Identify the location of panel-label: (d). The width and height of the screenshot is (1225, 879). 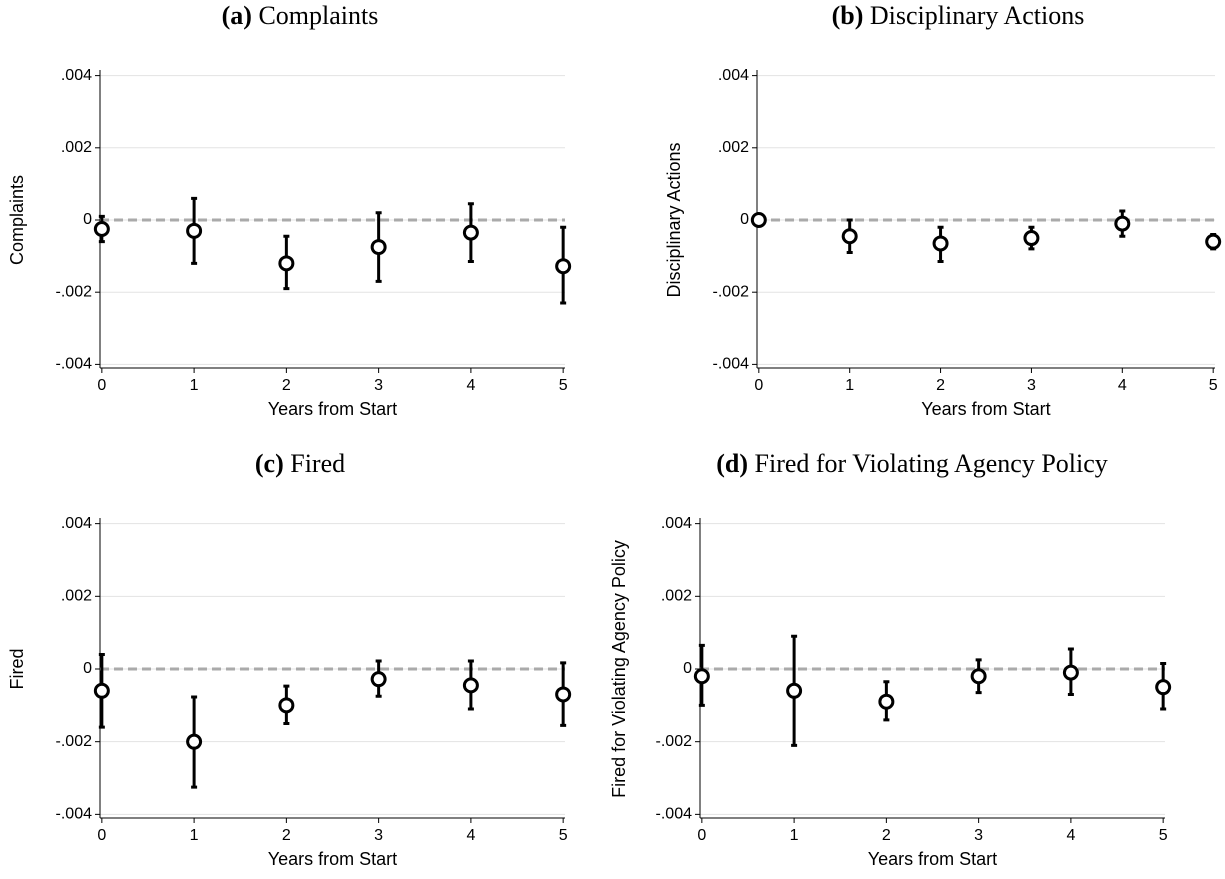
(732, 463).